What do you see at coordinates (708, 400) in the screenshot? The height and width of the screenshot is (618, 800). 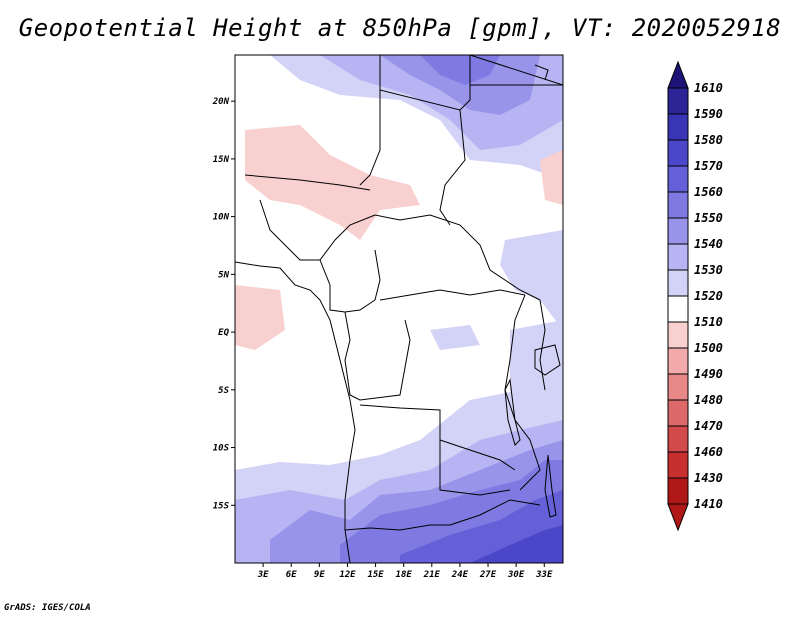 I see `colorbar-label: 1480` at bounding box center [708, 400].